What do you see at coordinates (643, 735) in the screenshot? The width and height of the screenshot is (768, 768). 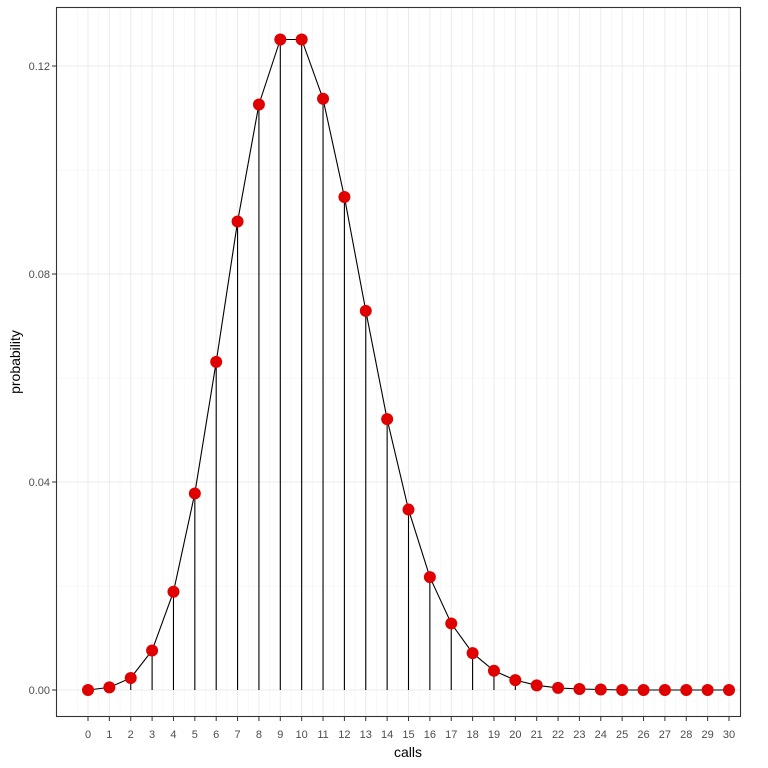 I see `x-tick-label: 26` at bounding box center [643, 735].